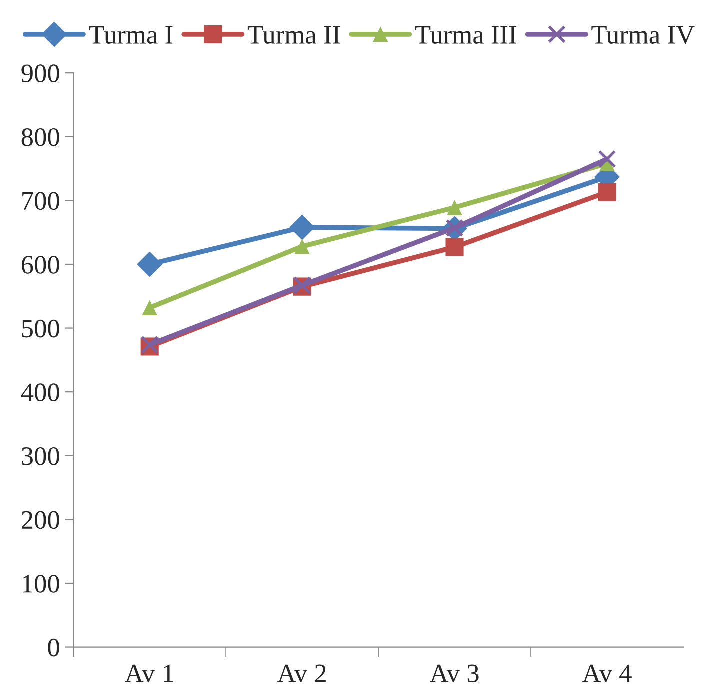 Image resolution: width=701 pixels, height=696 pixels. Describe the element at coordinates (41, 201) in the screenshot. I see `y-tick-label: 700` at that location.